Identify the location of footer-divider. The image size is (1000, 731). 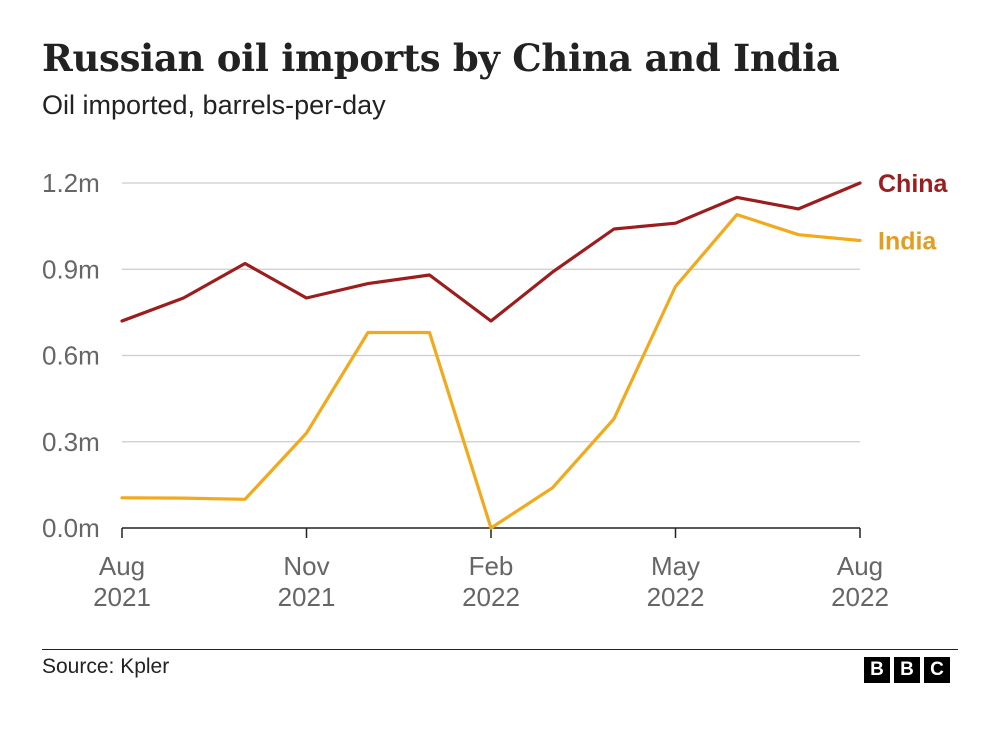
(500, 649).